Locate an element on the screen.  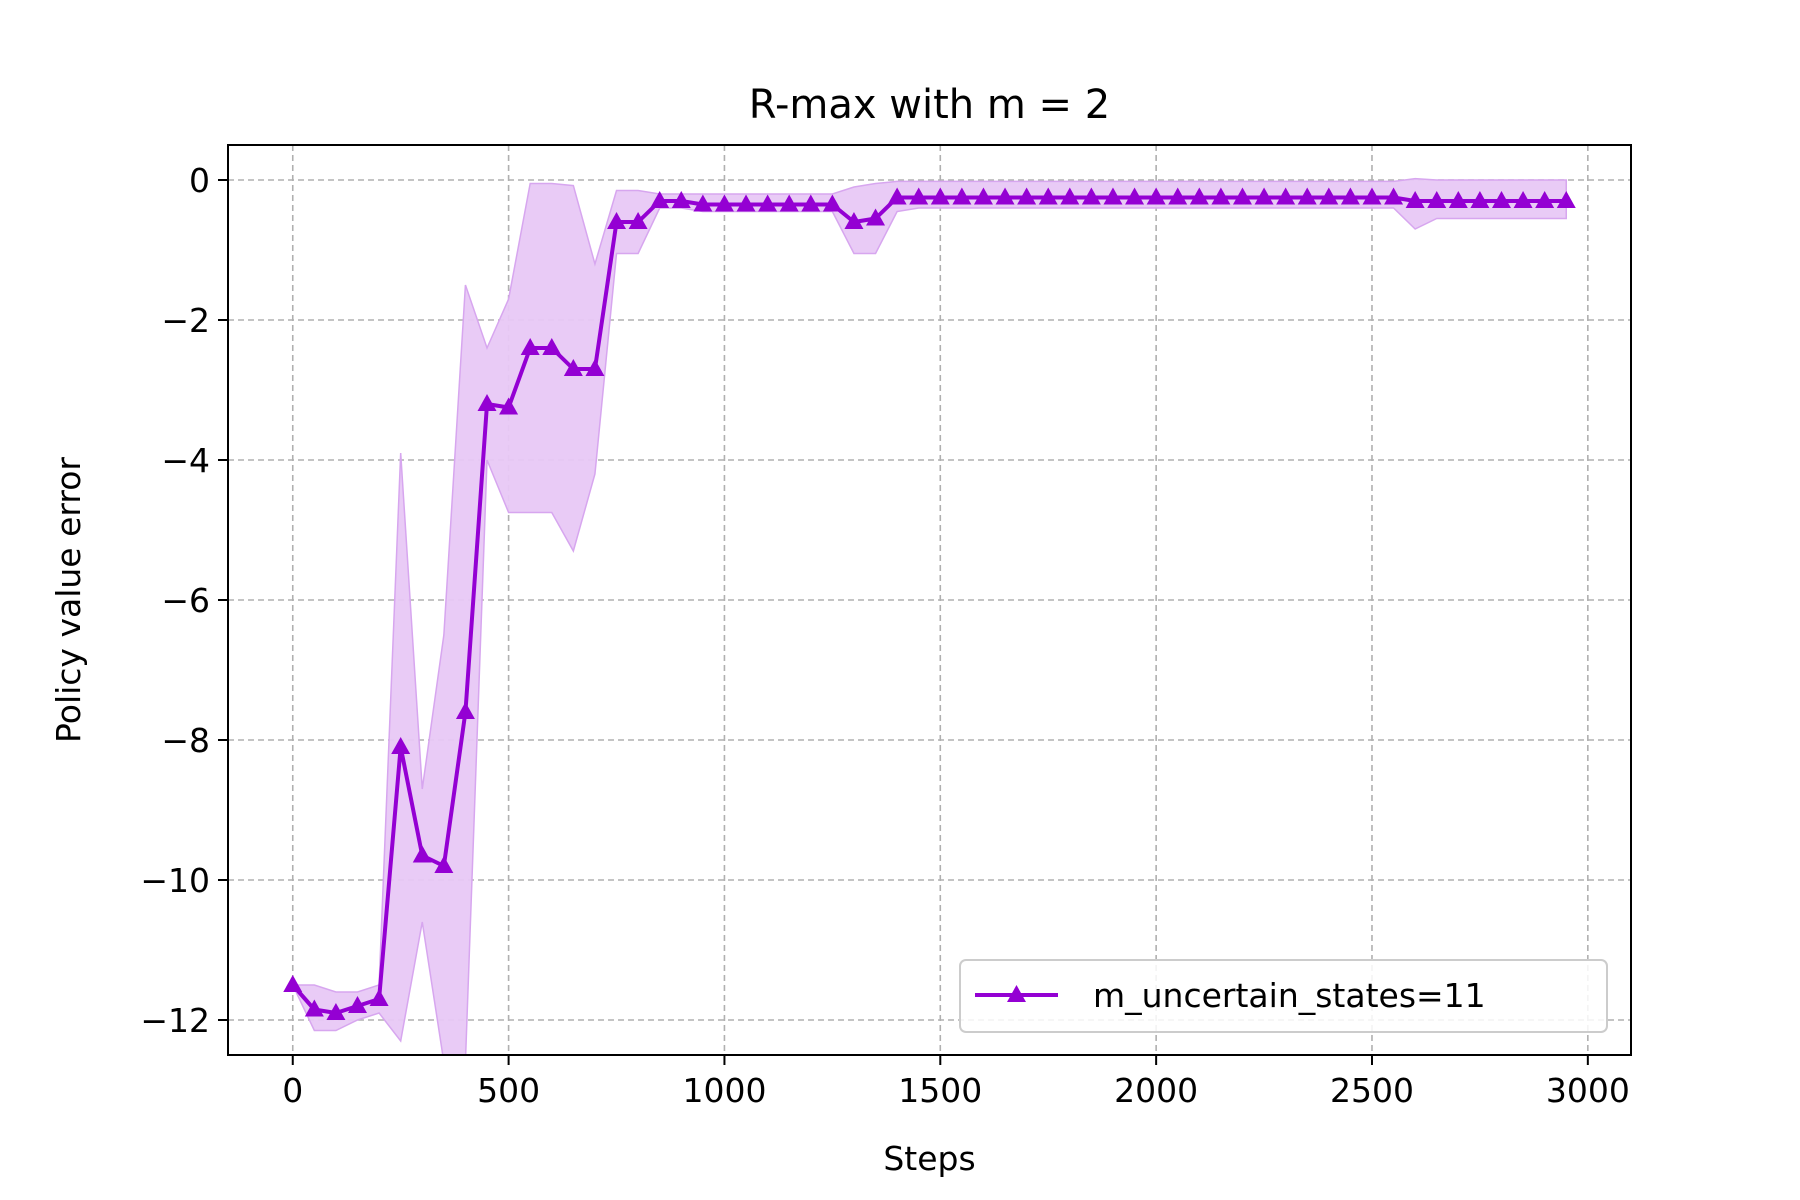
y-tick-label: −10 is located at coordinates (175, 880).